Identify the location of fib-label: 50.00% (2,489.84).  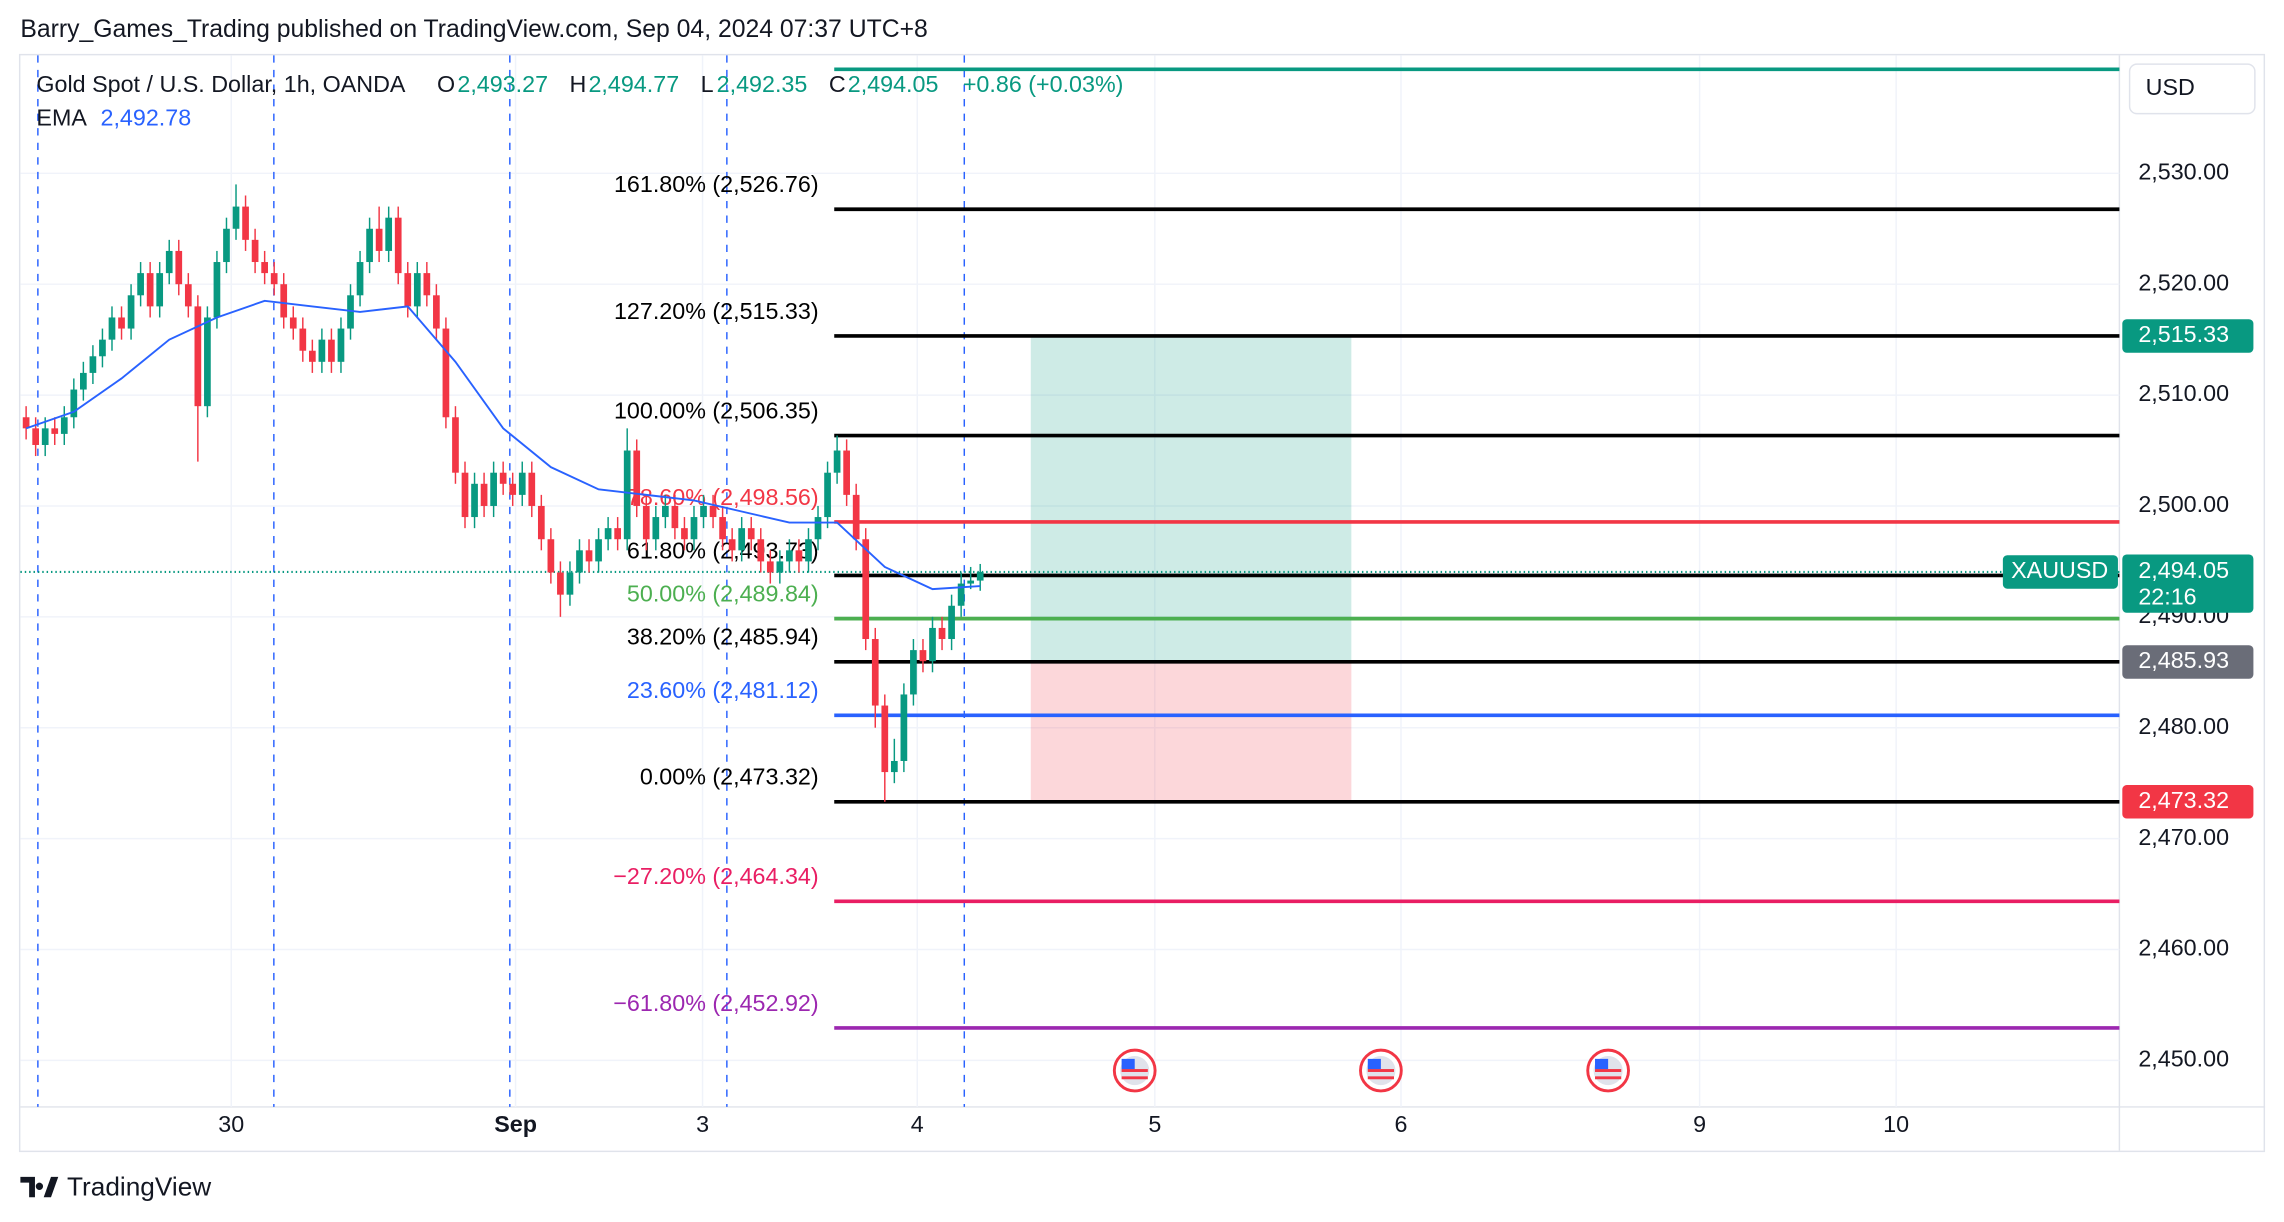
(723, 593).